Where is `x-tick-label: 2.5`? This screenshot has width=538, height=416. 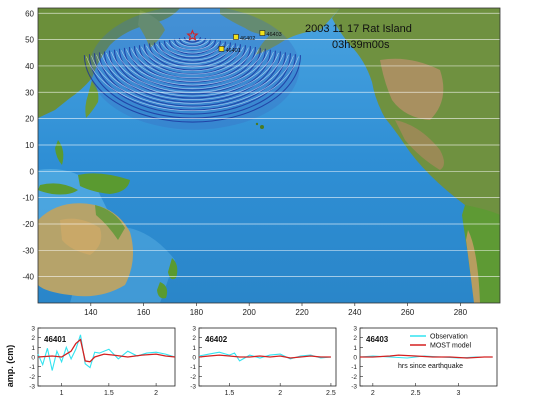 x-tick-label: 2.5 is located at coordinates (416, 393).